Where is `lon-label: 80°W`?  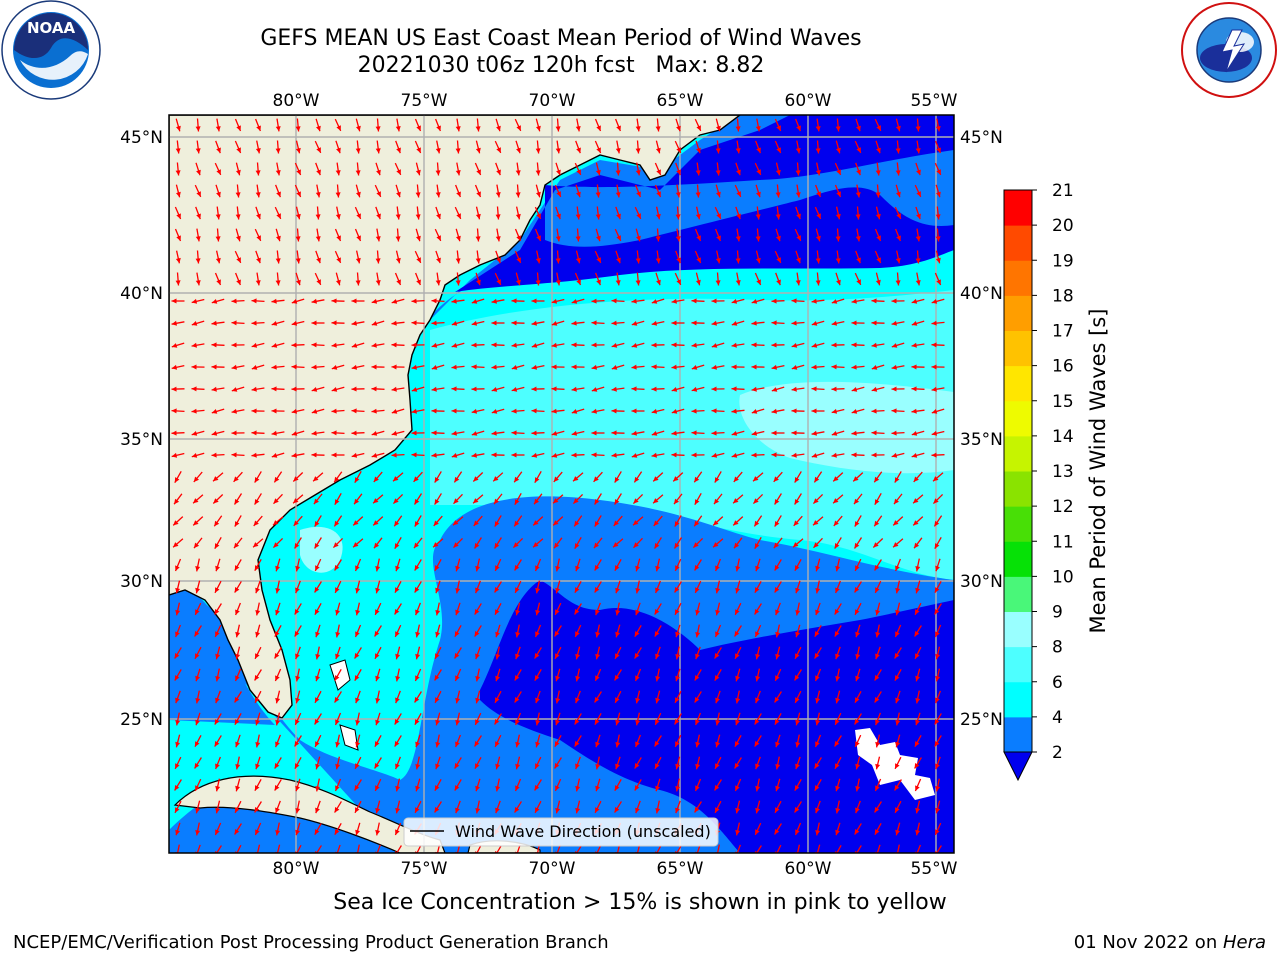 lon-label: 80°W is located at coordinates (296, 869).